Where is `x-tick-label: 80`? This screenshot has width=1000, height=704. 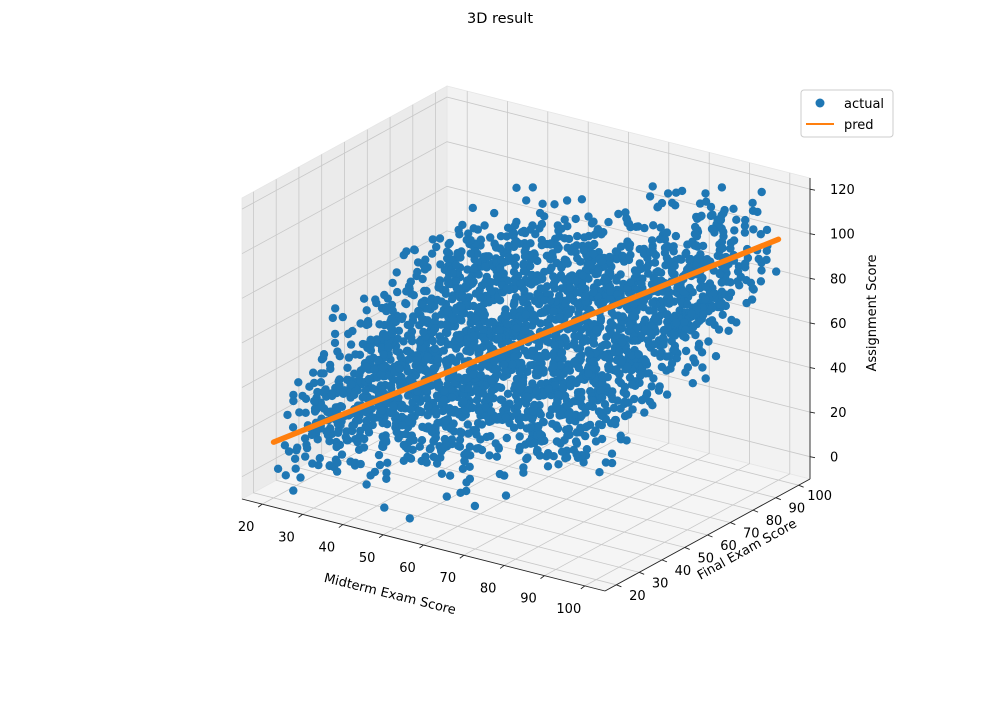 x-tick-label: 80 is located at coordinates (488, 588).